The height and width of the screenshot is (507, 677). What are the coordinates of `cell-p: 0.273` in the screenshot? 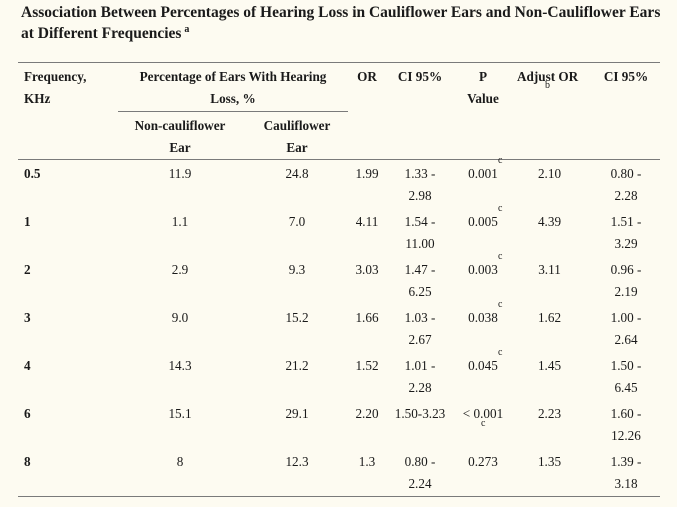 It's located at (483, 461).